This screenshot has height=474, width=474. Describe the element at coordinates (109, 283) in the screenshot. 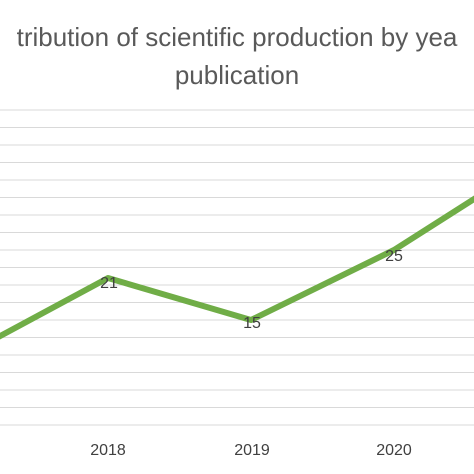

I see `data-label-2018: 21` at that location.